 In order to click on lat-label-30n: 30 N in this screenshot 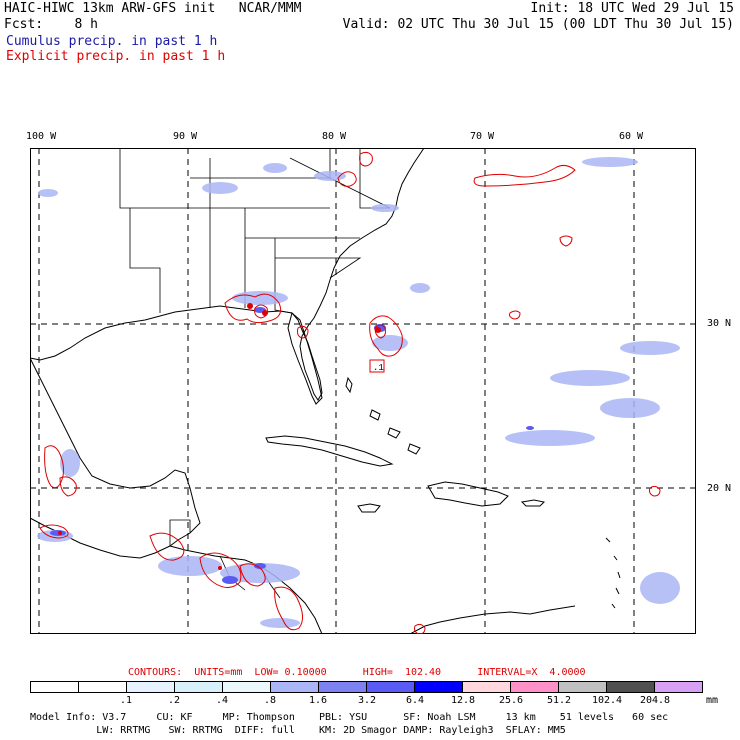, I will do `click(719, 323)`.